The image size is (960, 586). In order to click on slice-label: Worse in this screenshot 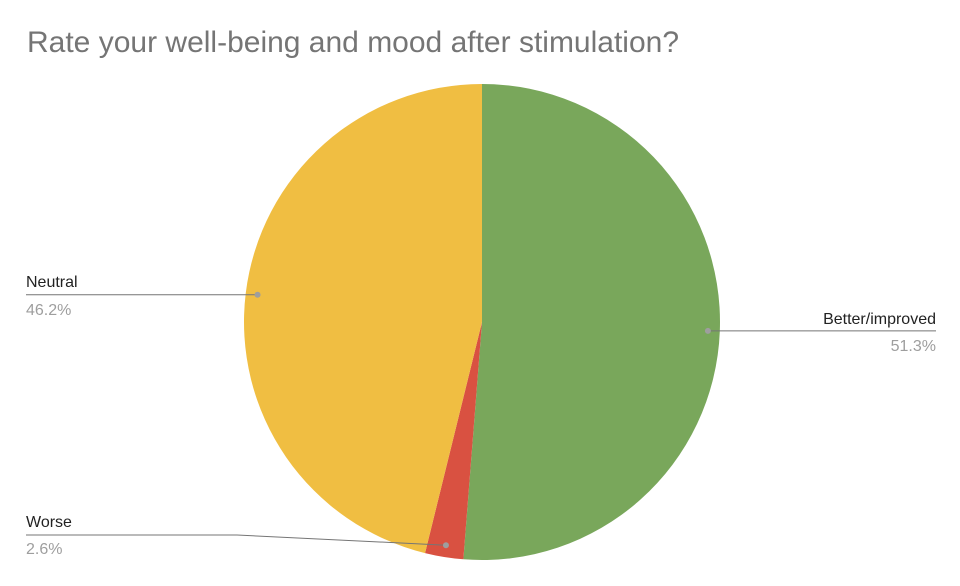, I will do `click(49, 522)`.